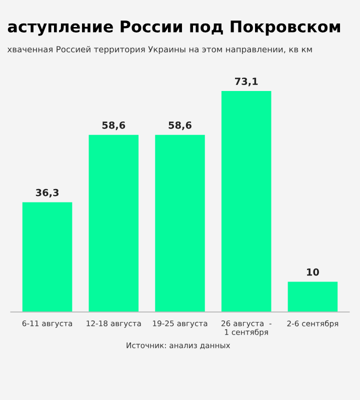 This screenshot has height=400, width=360. Describe the element at coordinates (159, 50) in the screenshot. I see `chart-subtitle: хваченная Россией территория Украины на этом направлении, кв км` at that location.